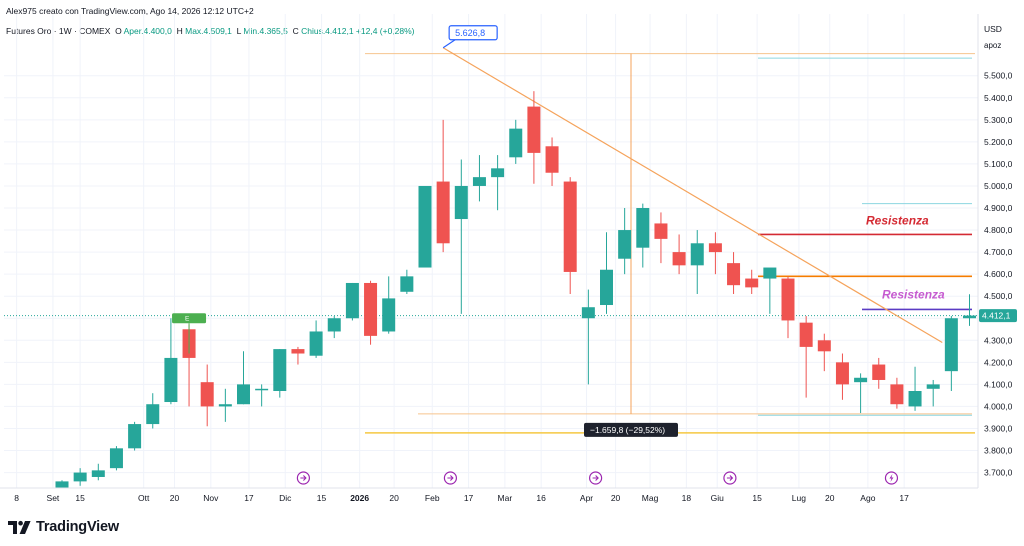 The width and height of the screenshot is (1024, 546). I want to click on high-value: Max.4.509,1, so click(208, 31).